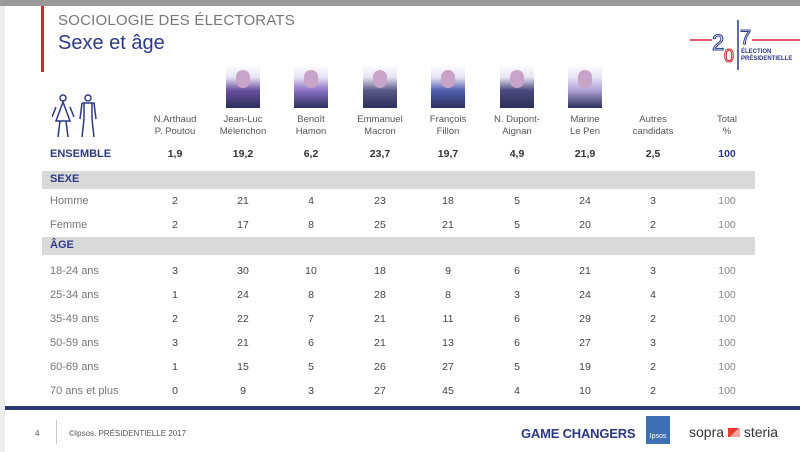 This screenshot has height=452, width=800. Describe the element at coordinates (585, 367) in the screenshot. I see `cell-value: 19` at that location.